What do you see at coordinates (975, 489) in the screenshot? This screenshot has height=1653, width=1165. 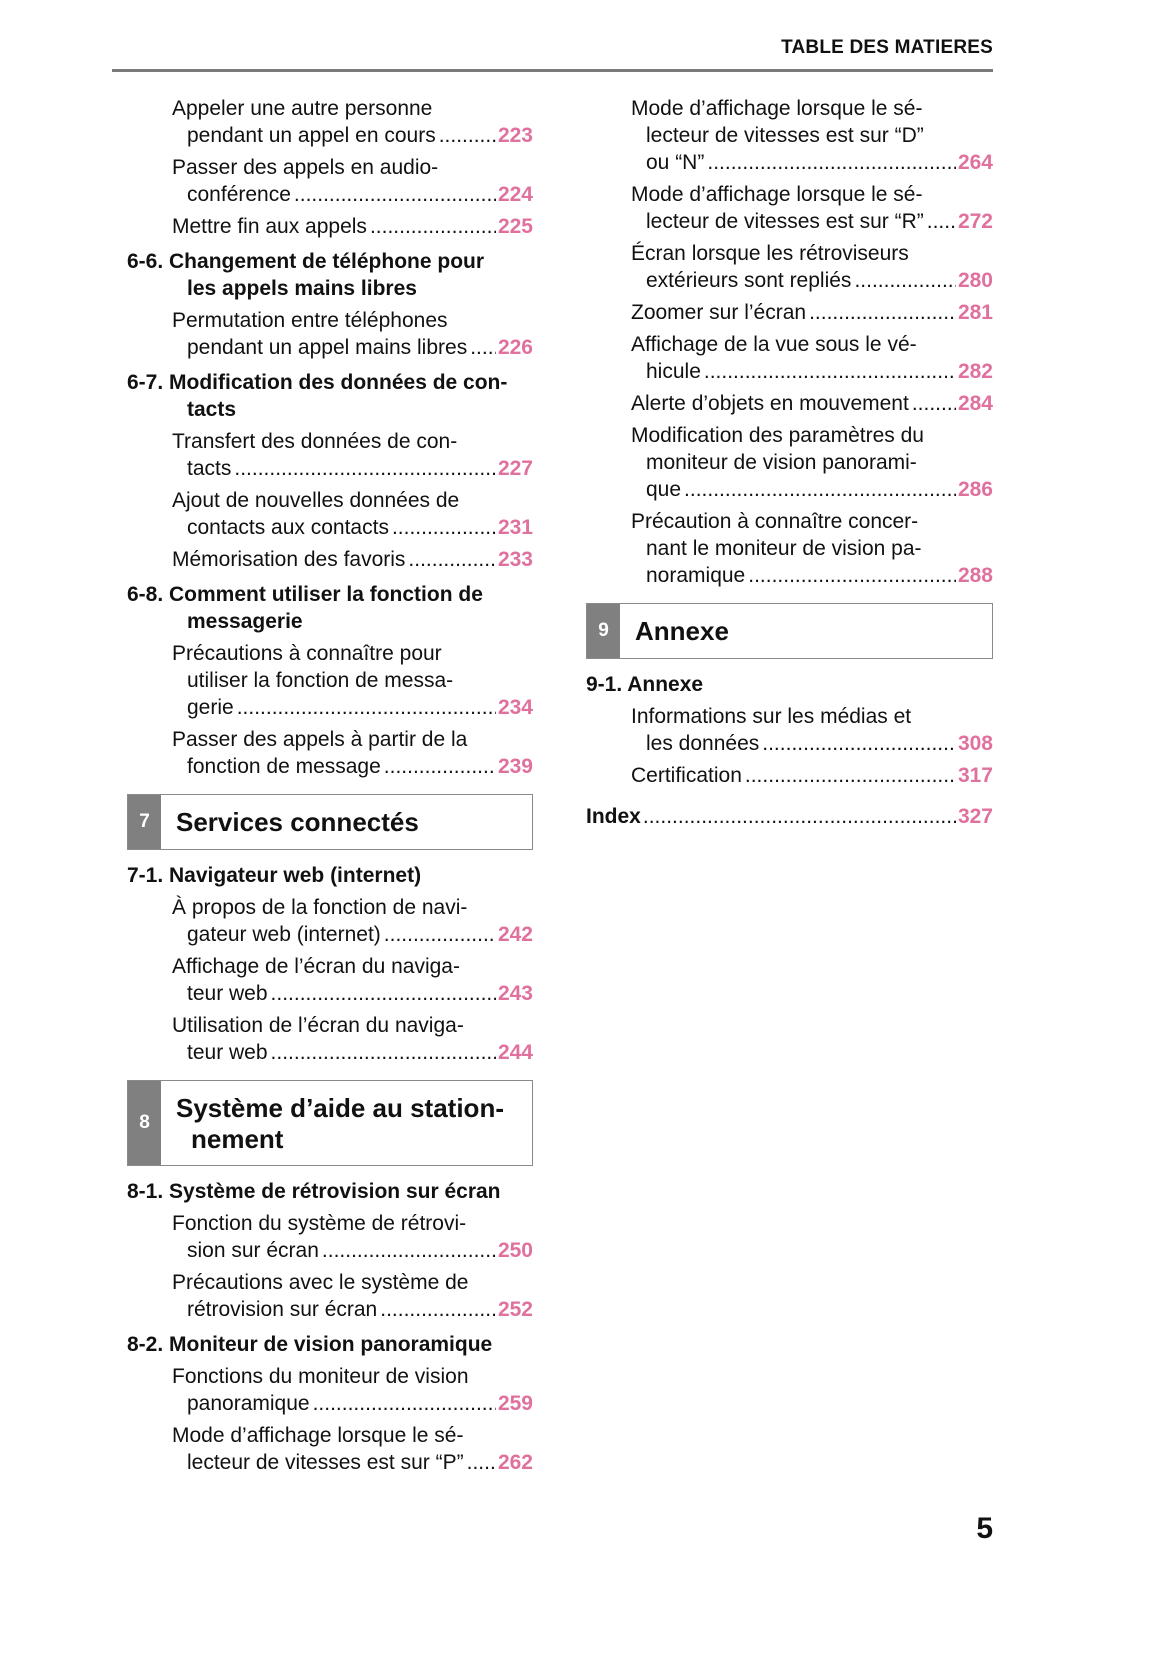 I see `page-reference: 286` at bounding box center [975, 489].